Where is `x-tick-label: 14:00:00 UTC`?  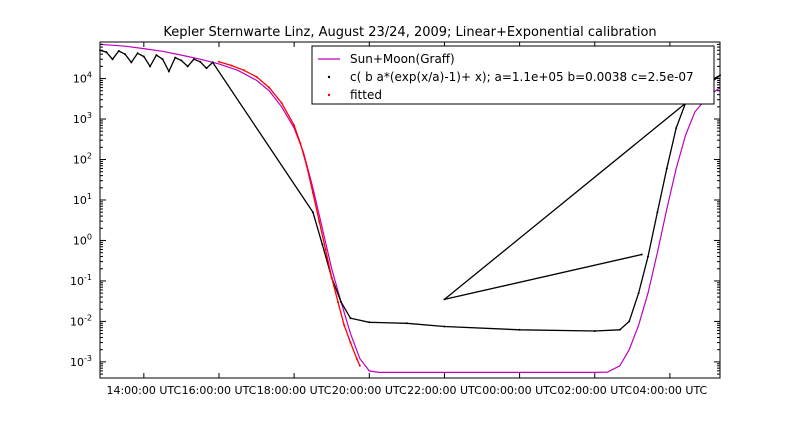
x-tick-label: 14:00:00 UTC is located at coordinates (143, 390).